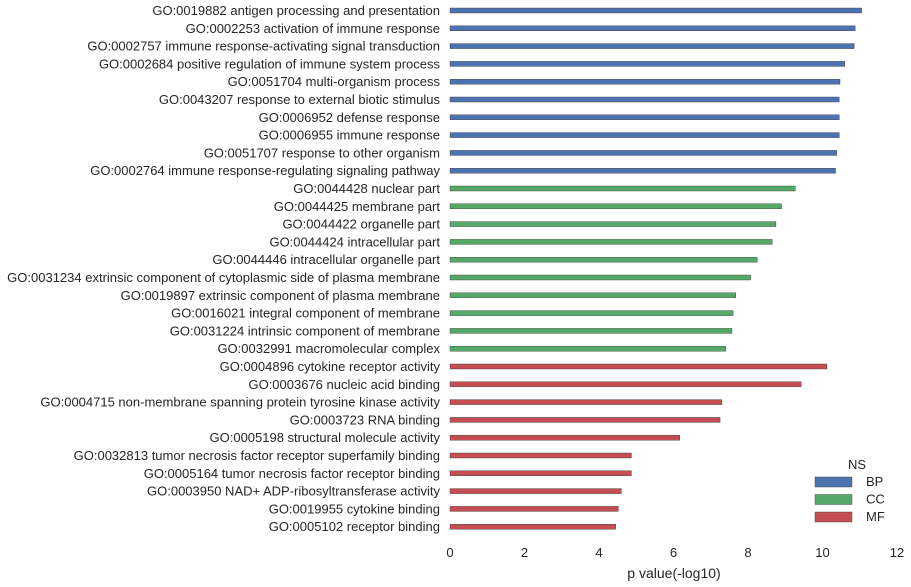 The height and width of the screenshot is (587, 911). Describe the element at coordinates (349, 117) in the screenshot. I see `category-label-bp-6: GO:0006952 defense response` at that location.